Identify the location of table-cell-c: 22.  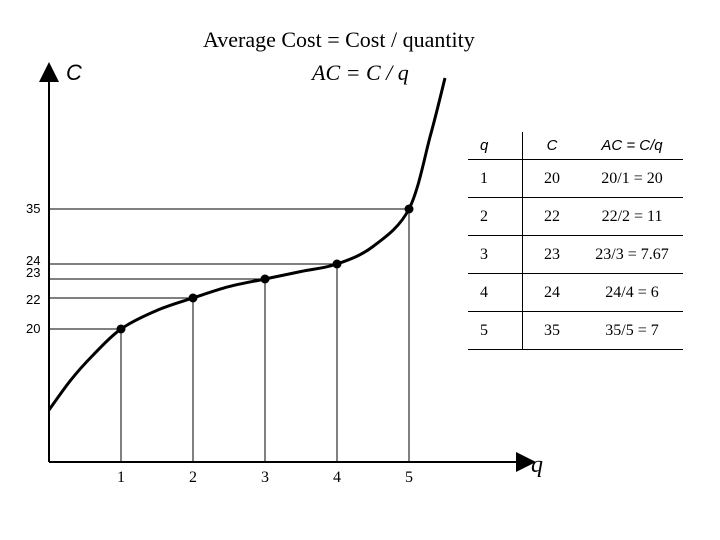
(551, 216).